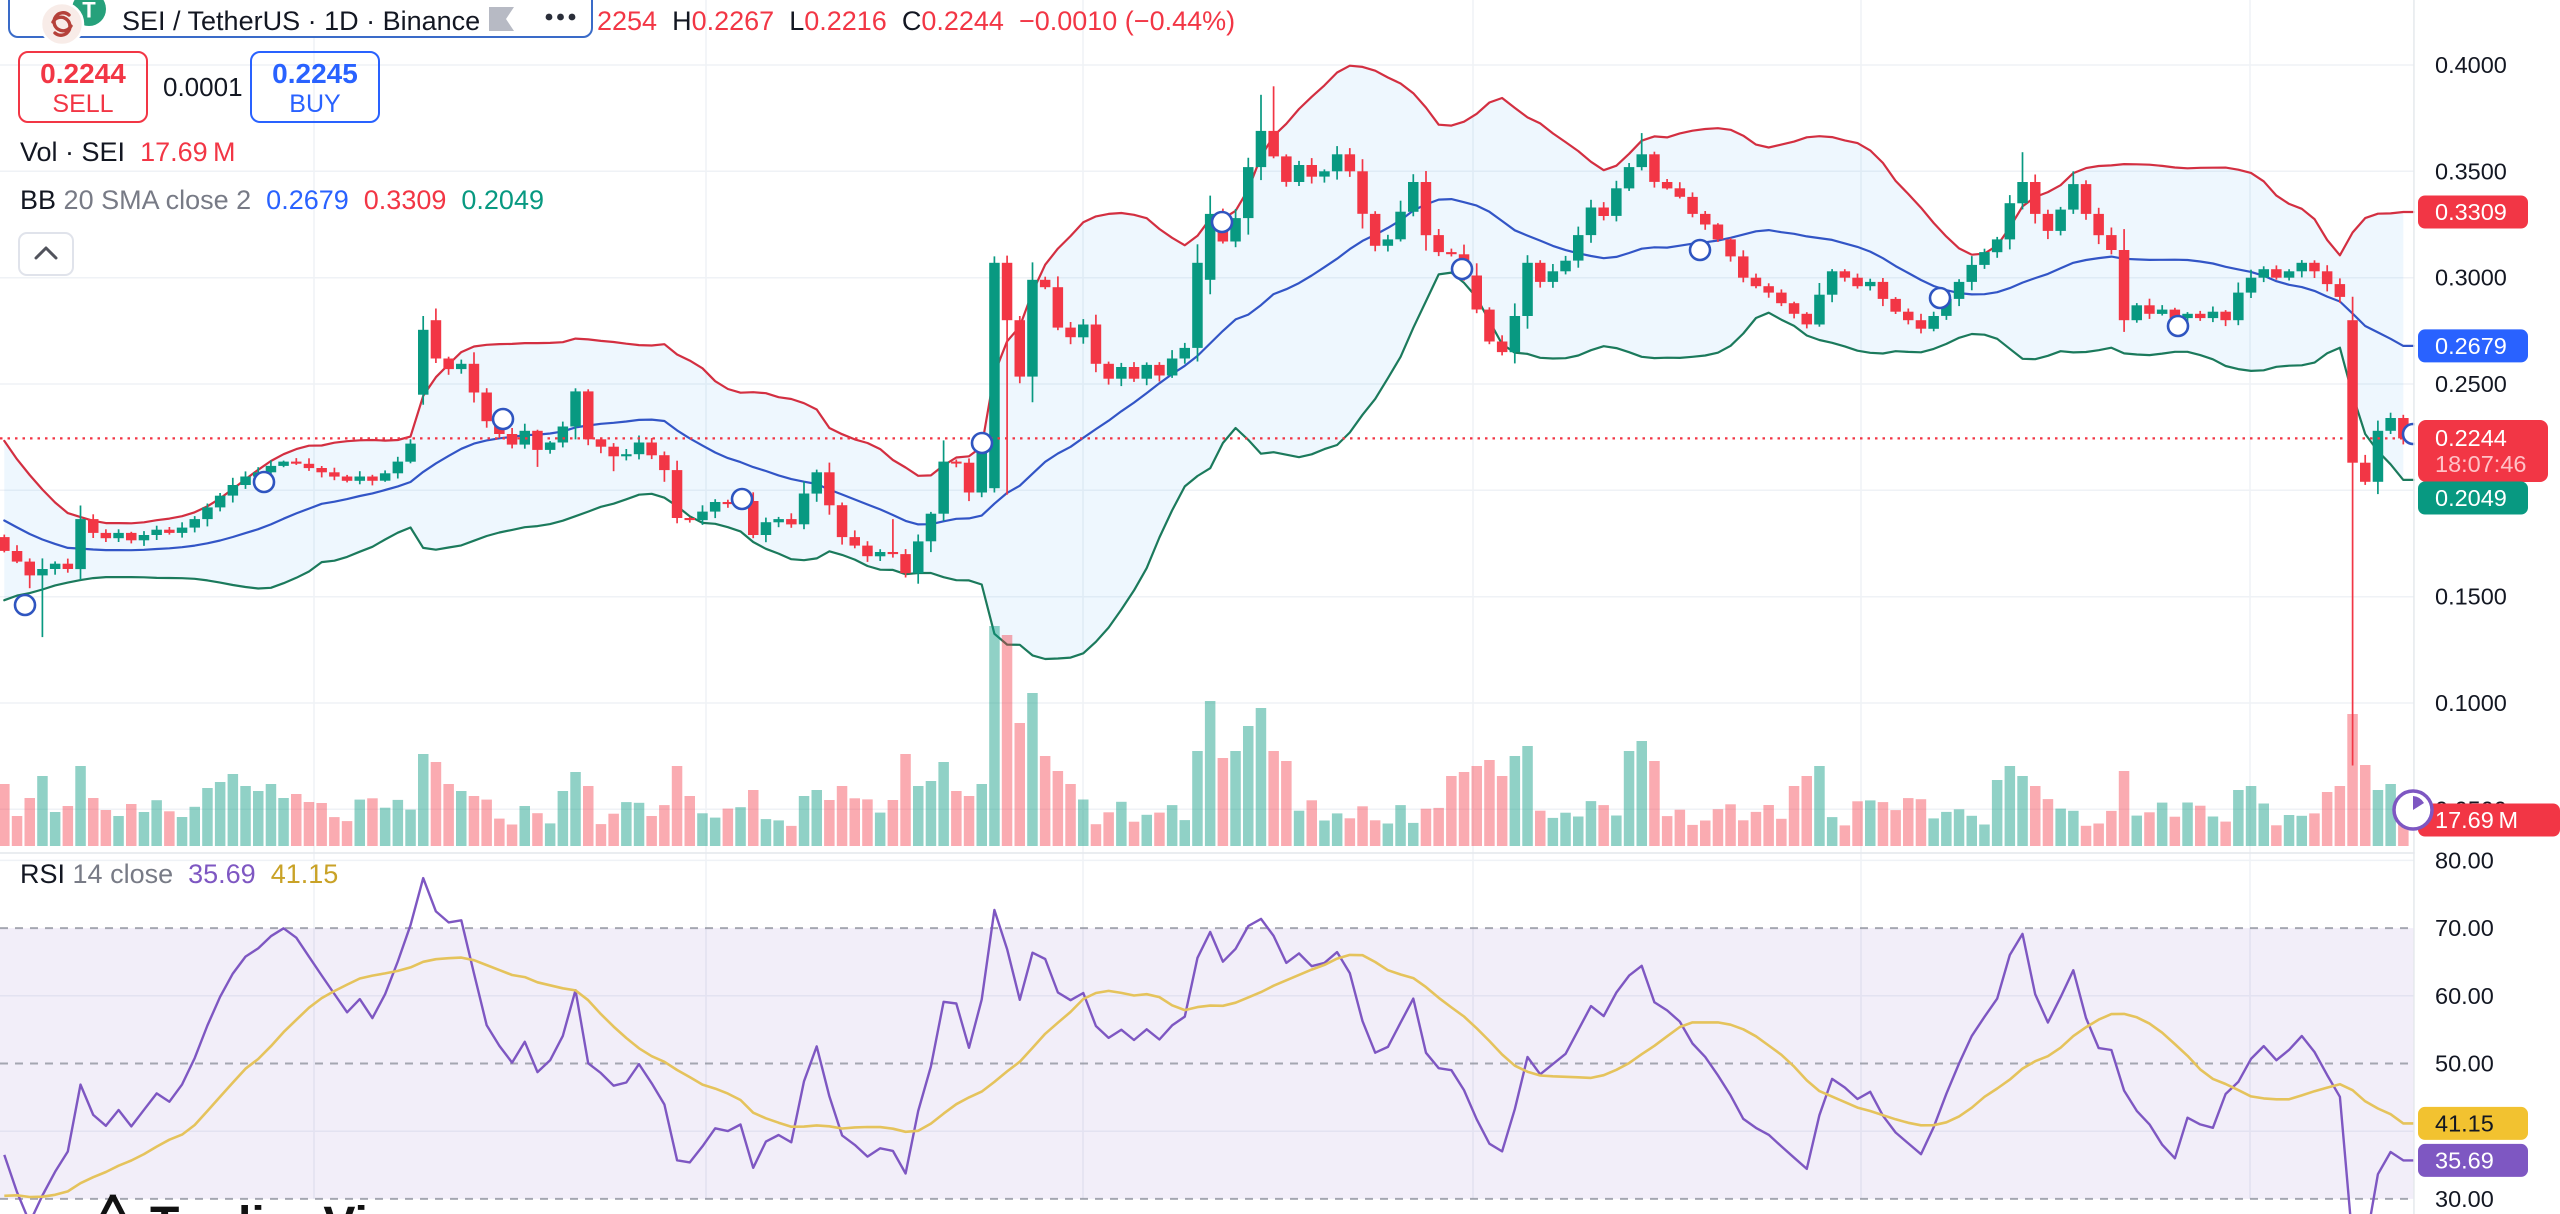 The width and height of the screenshot is (2560, 1214). I want to click on svg-text: 0.3309, so click(2471, 212).